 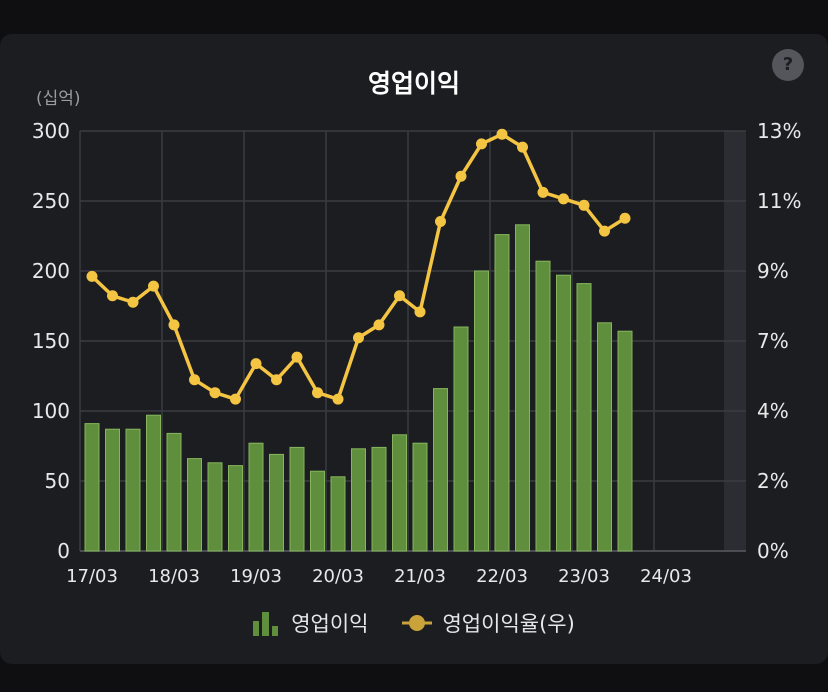 I want to click on y-tick-label: 250, so click(x=51, y=201).